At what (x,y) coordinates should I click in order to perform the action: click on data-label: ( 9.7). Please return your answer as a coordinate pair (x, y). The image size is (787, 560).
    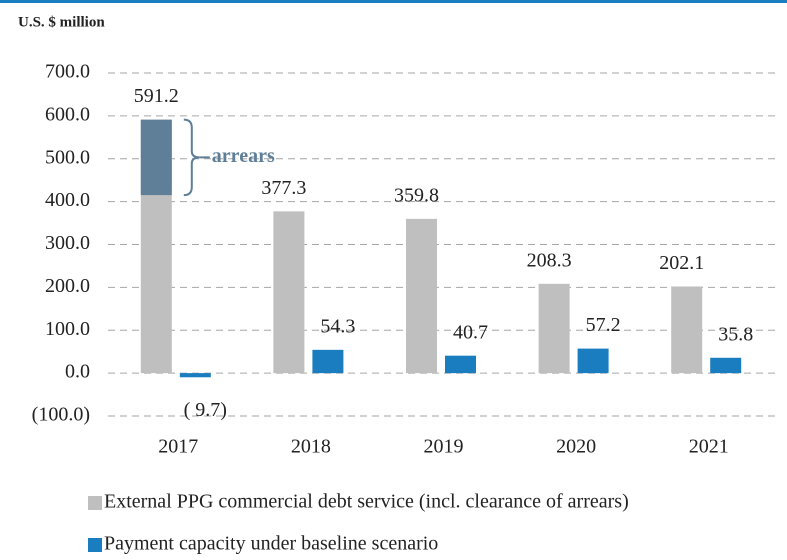
    Looking at the image, I should click on (205, 410).